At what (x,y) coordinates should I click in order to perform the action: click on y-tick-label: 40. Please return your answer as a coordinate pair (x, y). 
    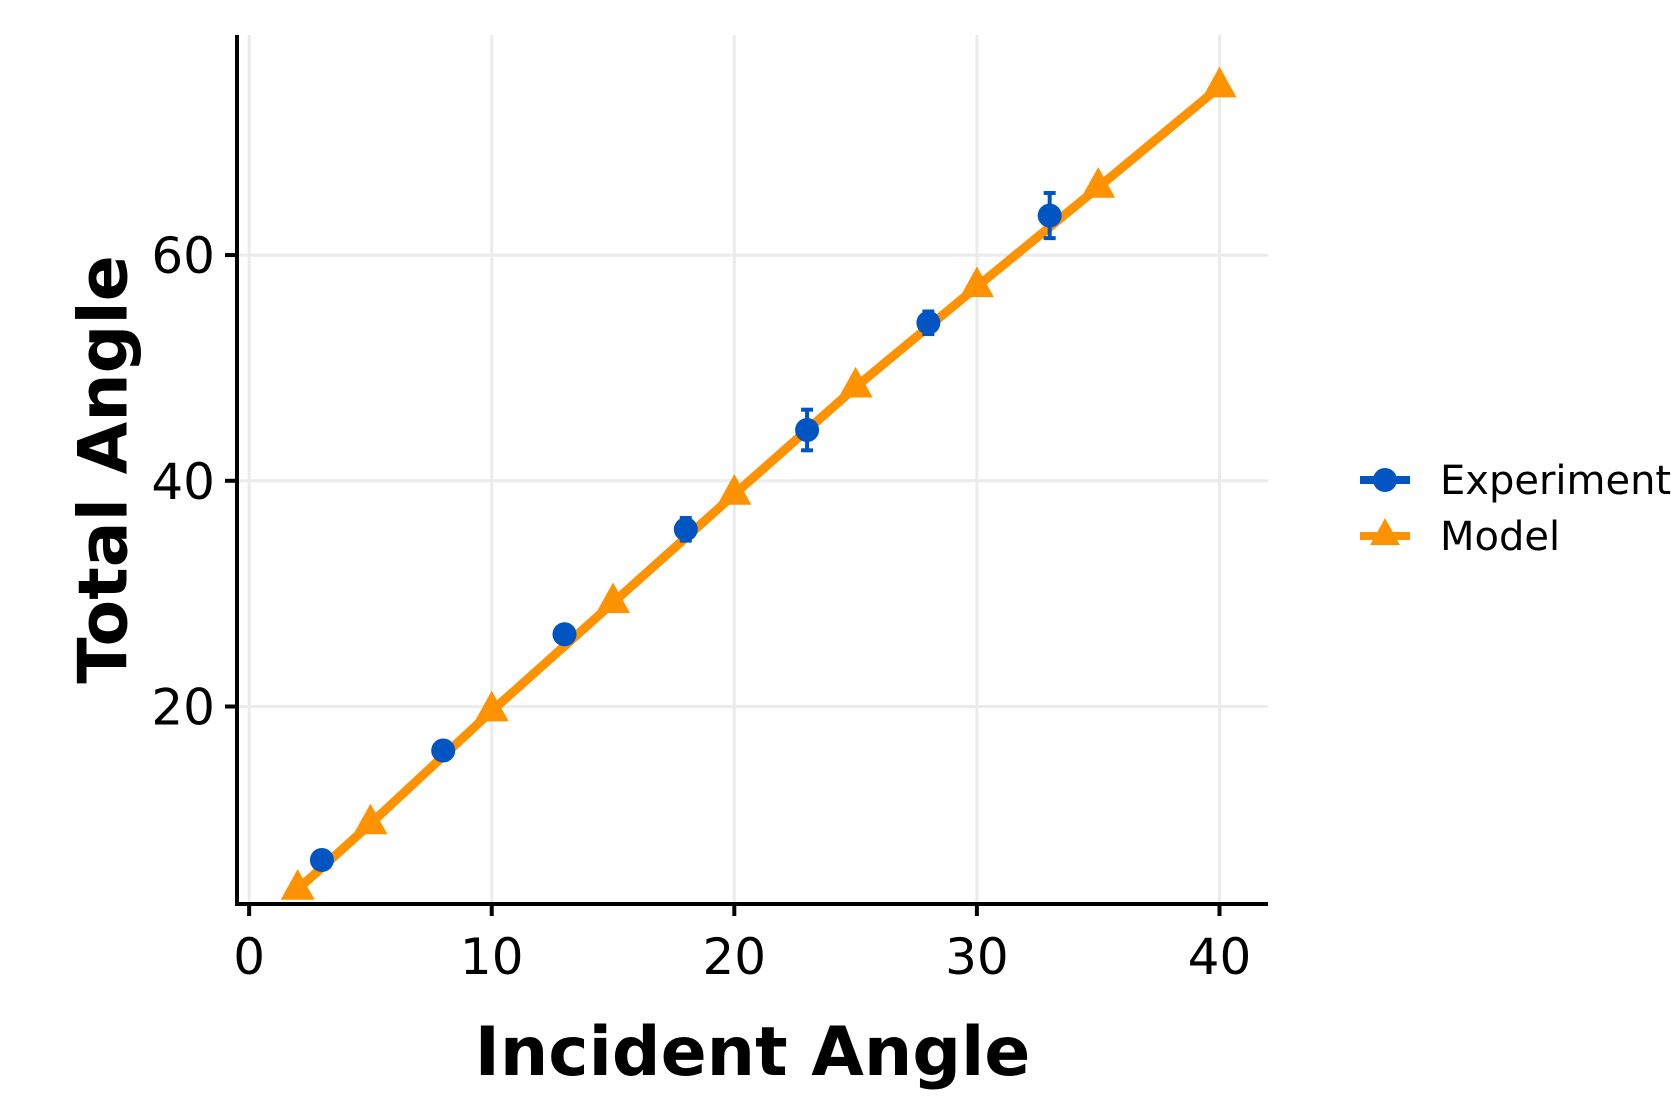
    Looking at the image, I should click on (183, 482).